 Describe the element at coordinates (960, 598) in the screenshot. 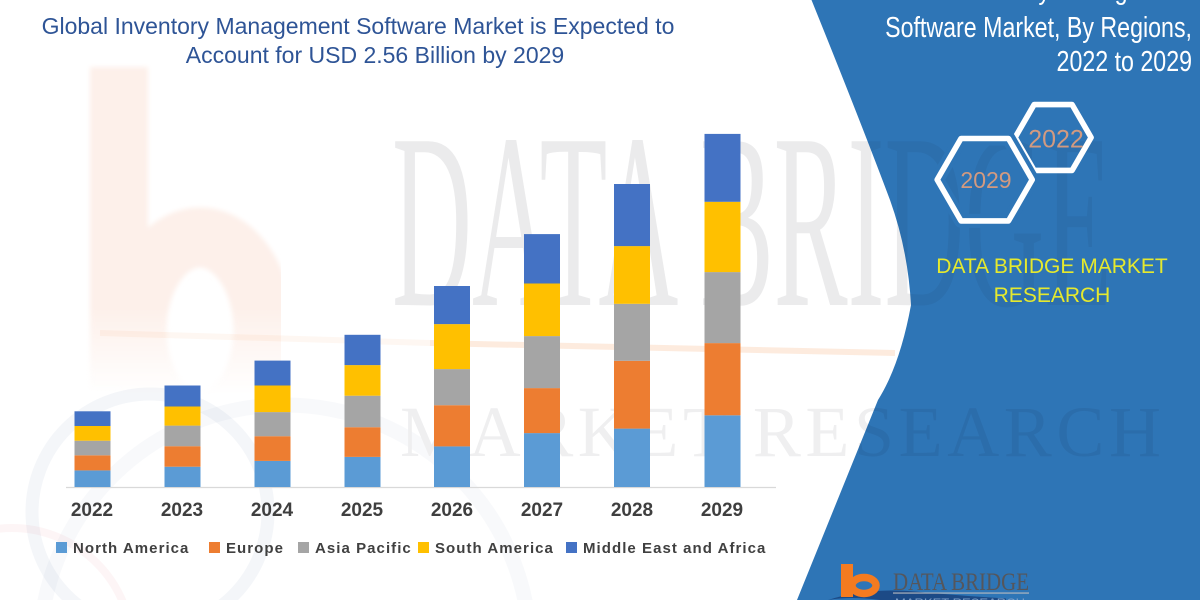

I see `svg-text: MARKET RESEARCH` at that location.